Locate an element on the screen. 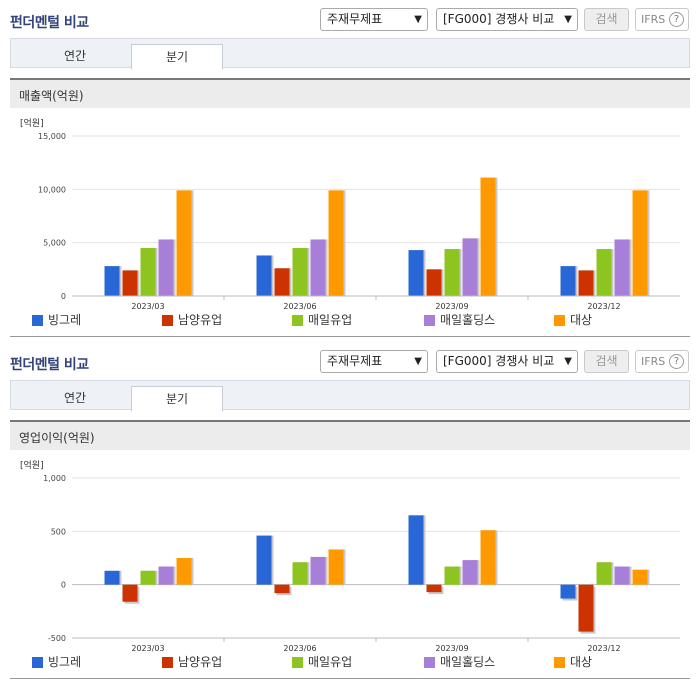 The image size is (696, 684). metric-header: 매출액(억원) is located at coordinates (350, 93).